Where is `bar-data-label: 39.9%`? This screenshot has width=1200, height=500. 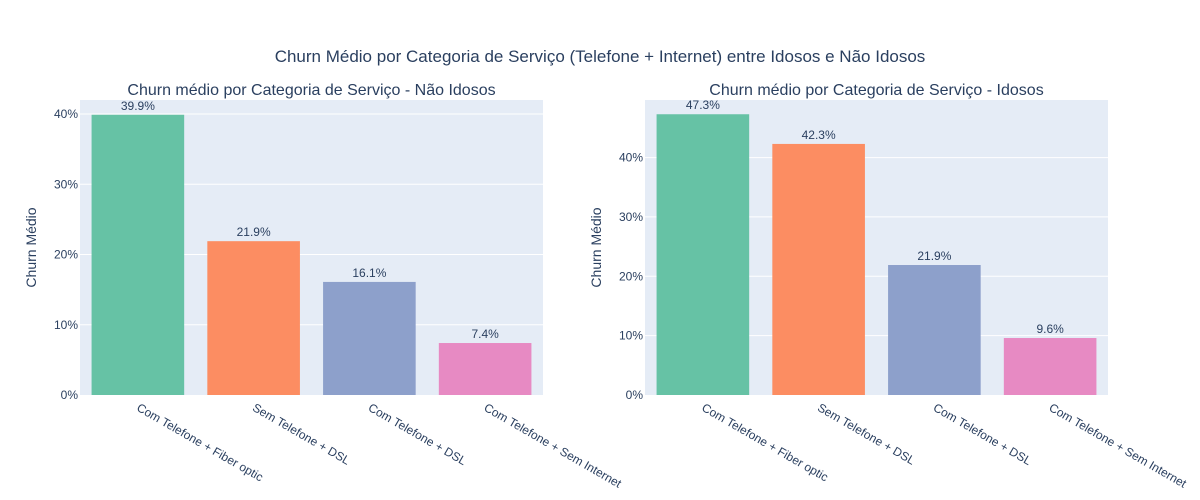
bar-data-label: 39.9% is located at coordinates (138, 106).